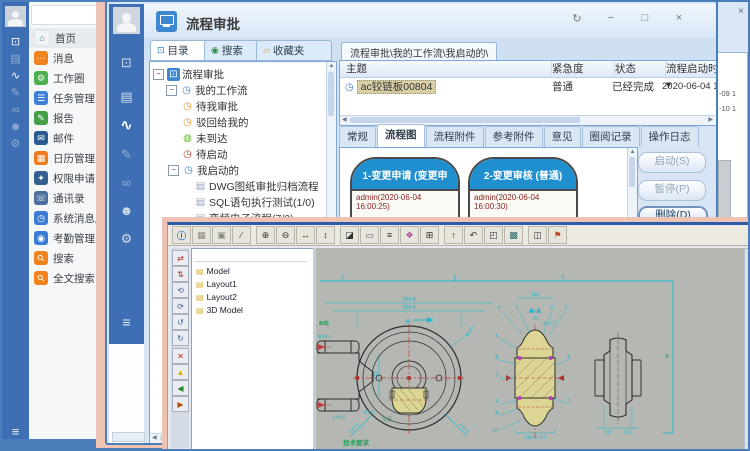  Describe the element at coordinates (187, 74) in the screenshot. I see `tree-item: − ⊡ 流程审批` at that location.